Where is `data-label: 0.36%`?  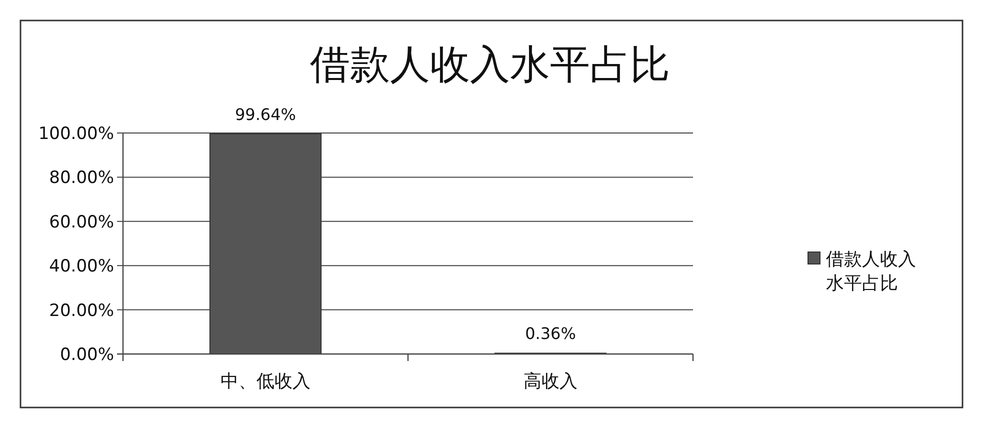 data-label: 0.36% is located at coordinates (550, 334).